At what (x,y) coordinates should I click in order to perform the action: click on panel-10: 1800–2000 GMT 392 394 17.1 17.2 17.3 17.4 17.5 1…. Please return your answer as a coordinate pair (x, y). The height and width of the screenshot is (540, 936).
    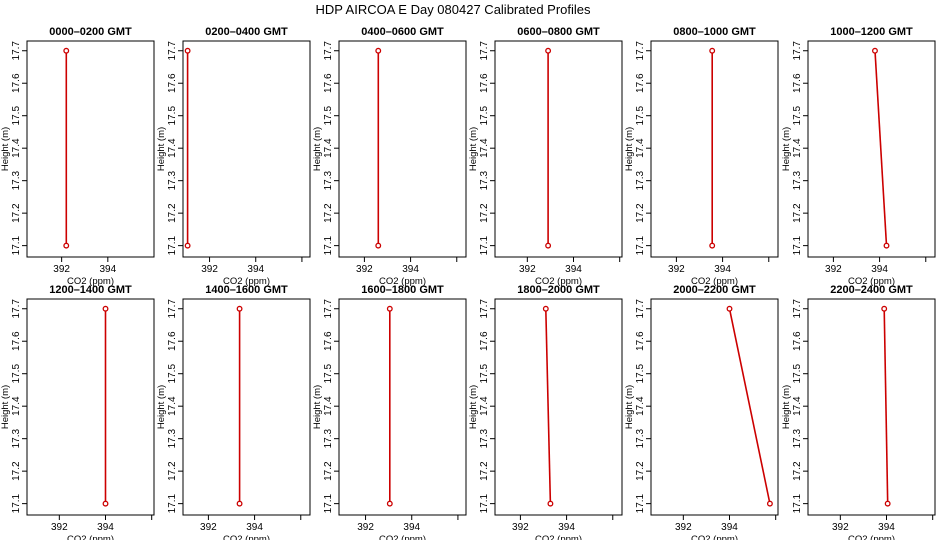
    Looking at the image, I should click on (545, 412).